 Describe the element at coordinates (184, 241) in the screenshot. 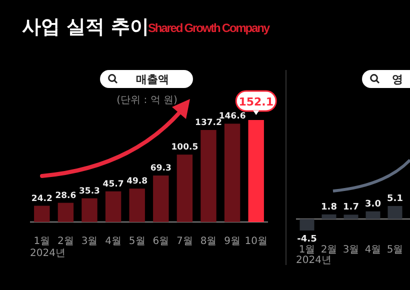

I see `x-tick-label: 7월` at that location.